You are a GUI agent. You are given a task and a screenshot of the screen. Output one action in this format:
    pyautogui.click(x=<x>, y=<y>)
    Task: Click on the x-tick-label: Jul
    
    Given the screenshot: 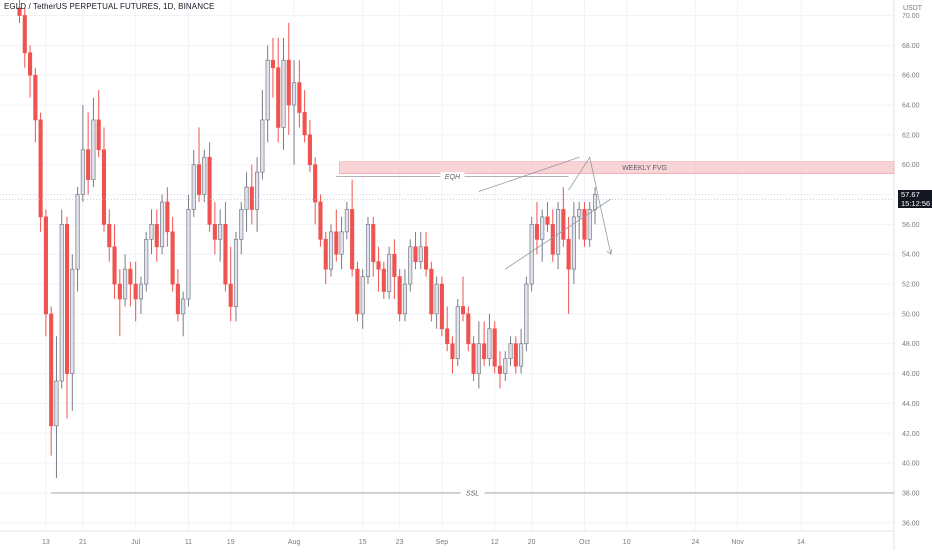 What is the action you would take?
    pyautogui.click(x=135, y=542)
    